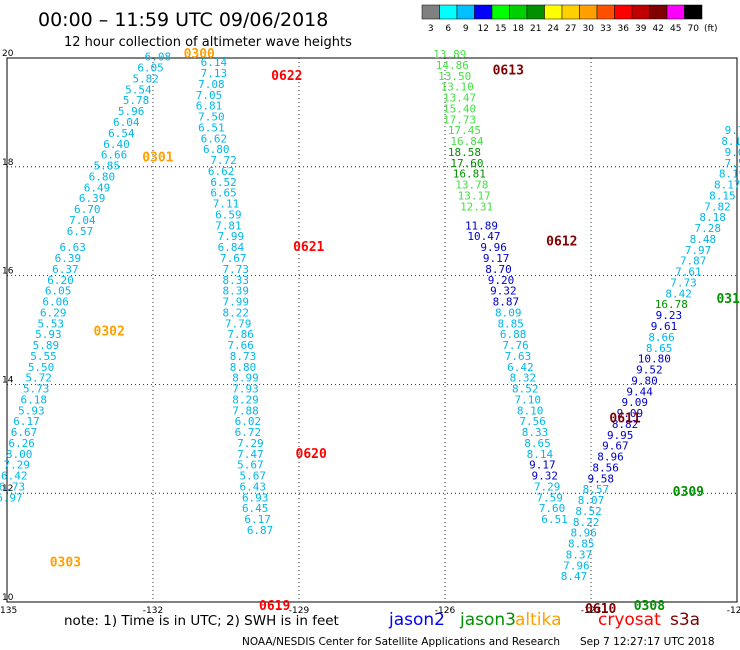 Image resolution: width=740 pixels, height=650 pixels. What do you see at coordinates (121, 133) in the screenshot?
I see `wave-height-point: 6.54` at bounding box center [121, 133].